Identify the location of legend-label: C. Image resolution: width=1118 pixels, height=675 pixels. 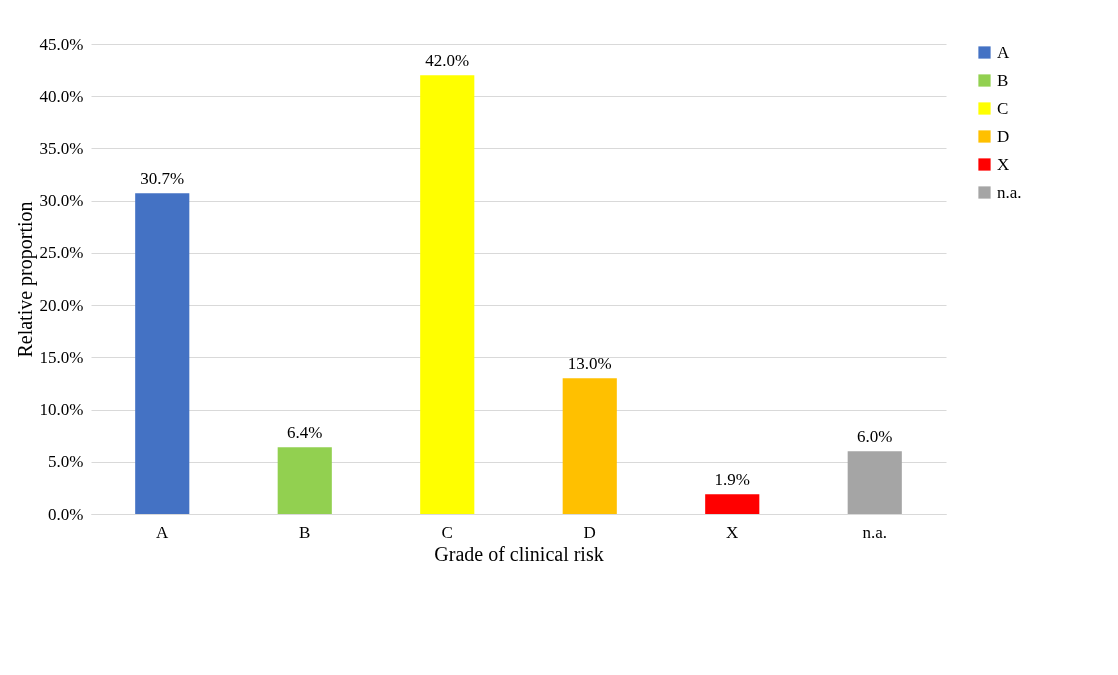
(1003, 108).